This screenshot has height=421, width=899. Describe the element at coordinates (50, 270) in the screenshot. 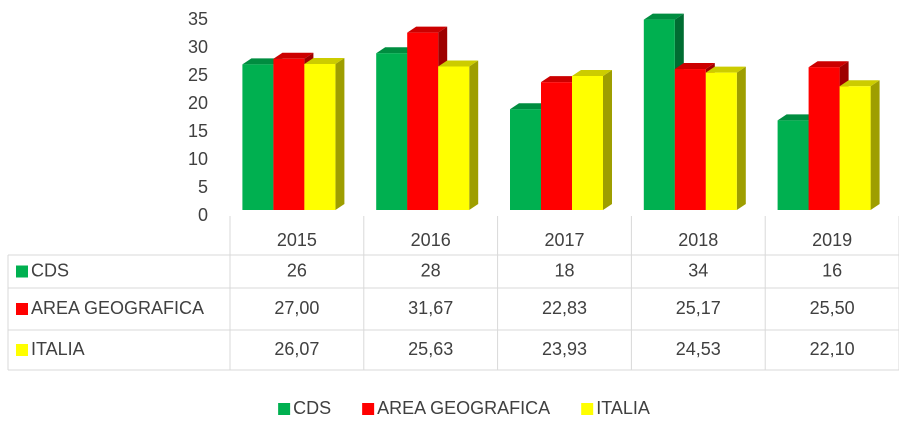

I see `table-row-label: CDS` at that location.